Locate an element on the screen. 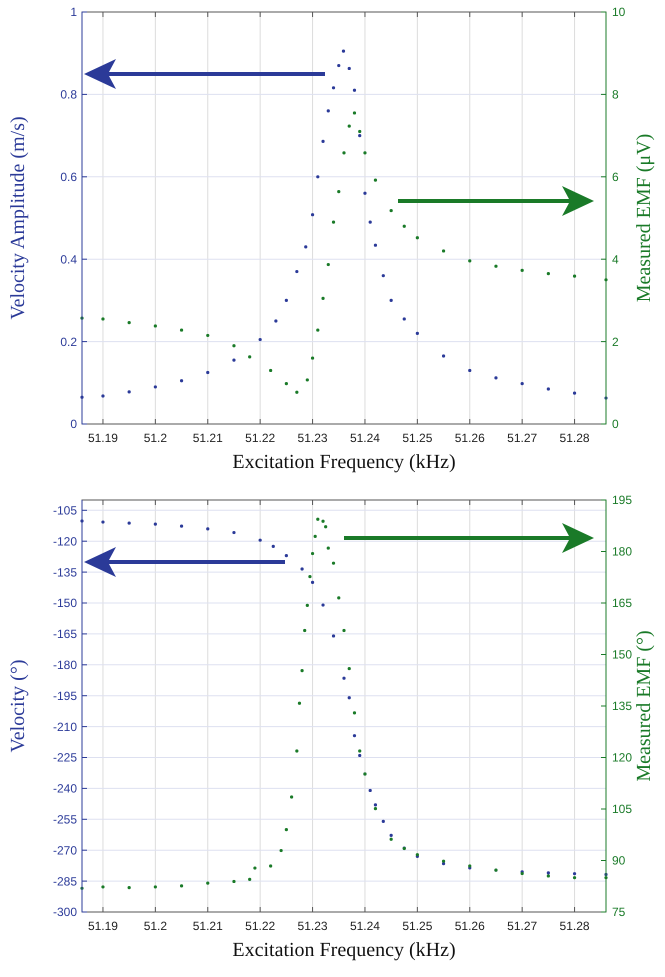 The image size is (665, 977). y-axis-title: Velocity Amplitude (m/s) is located at coordinates (18, 218).